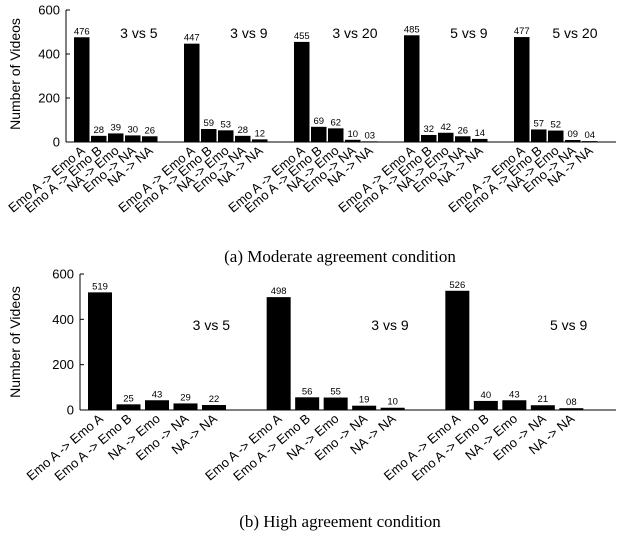  Describe the element at coordinates (100, 286) in the screenshot. I see `bar-value-label: 519` at that location.